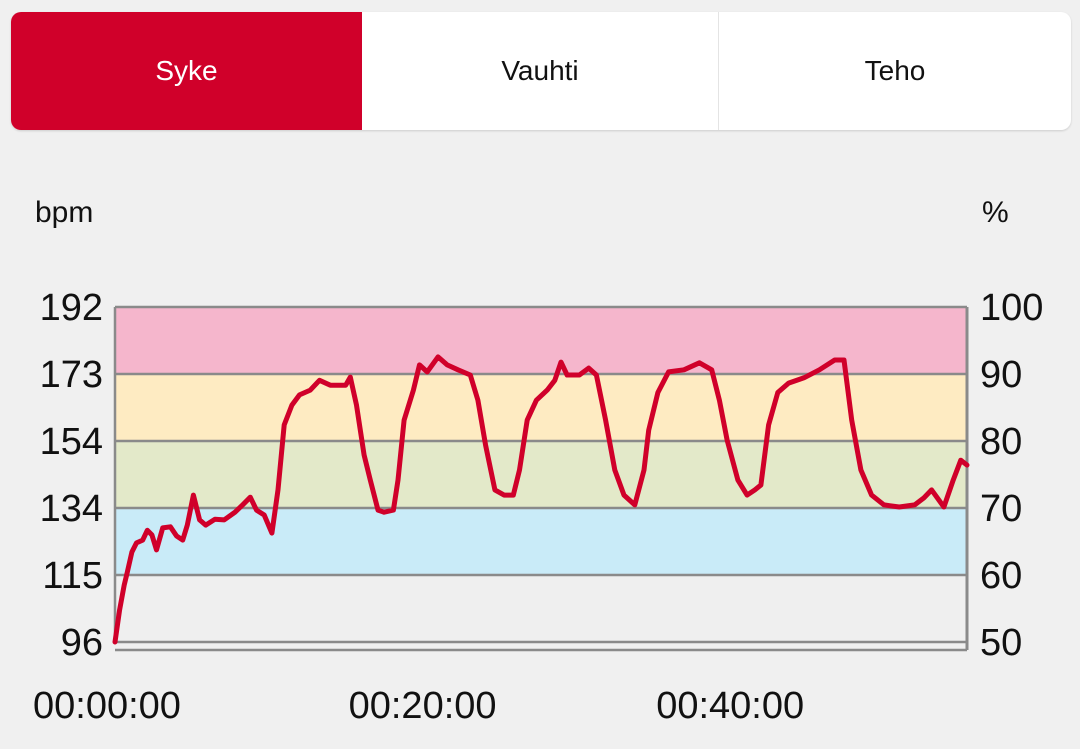 The width and height of the screenshot is (1080, 749). Describe the element at coordinates (71, 442) in the screenshot. I see `y-tick-label: 154` at that location.